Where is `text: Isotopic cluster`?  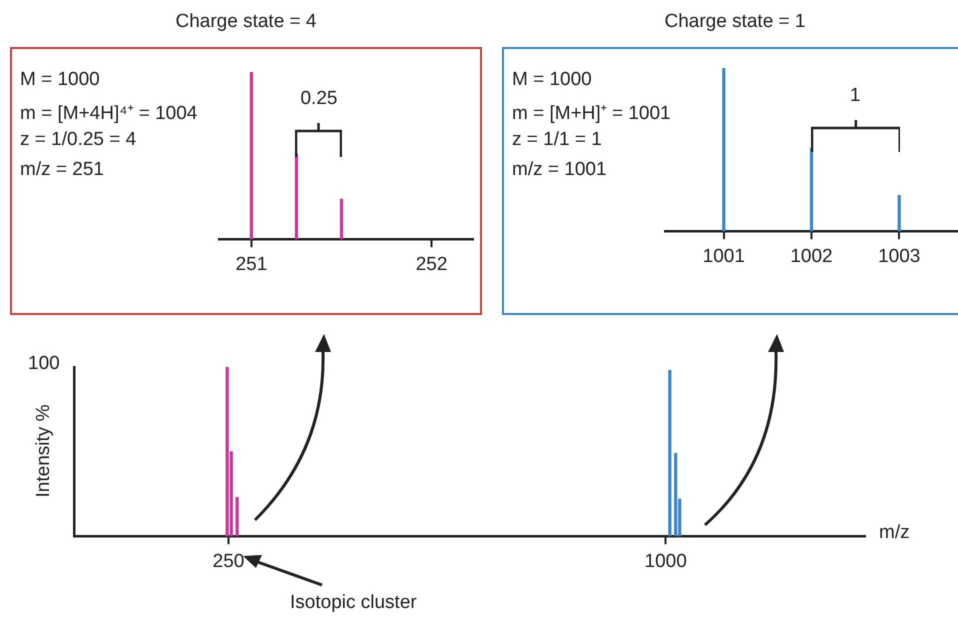 text: Isotopic cluster is located at coordinates (353, 603).